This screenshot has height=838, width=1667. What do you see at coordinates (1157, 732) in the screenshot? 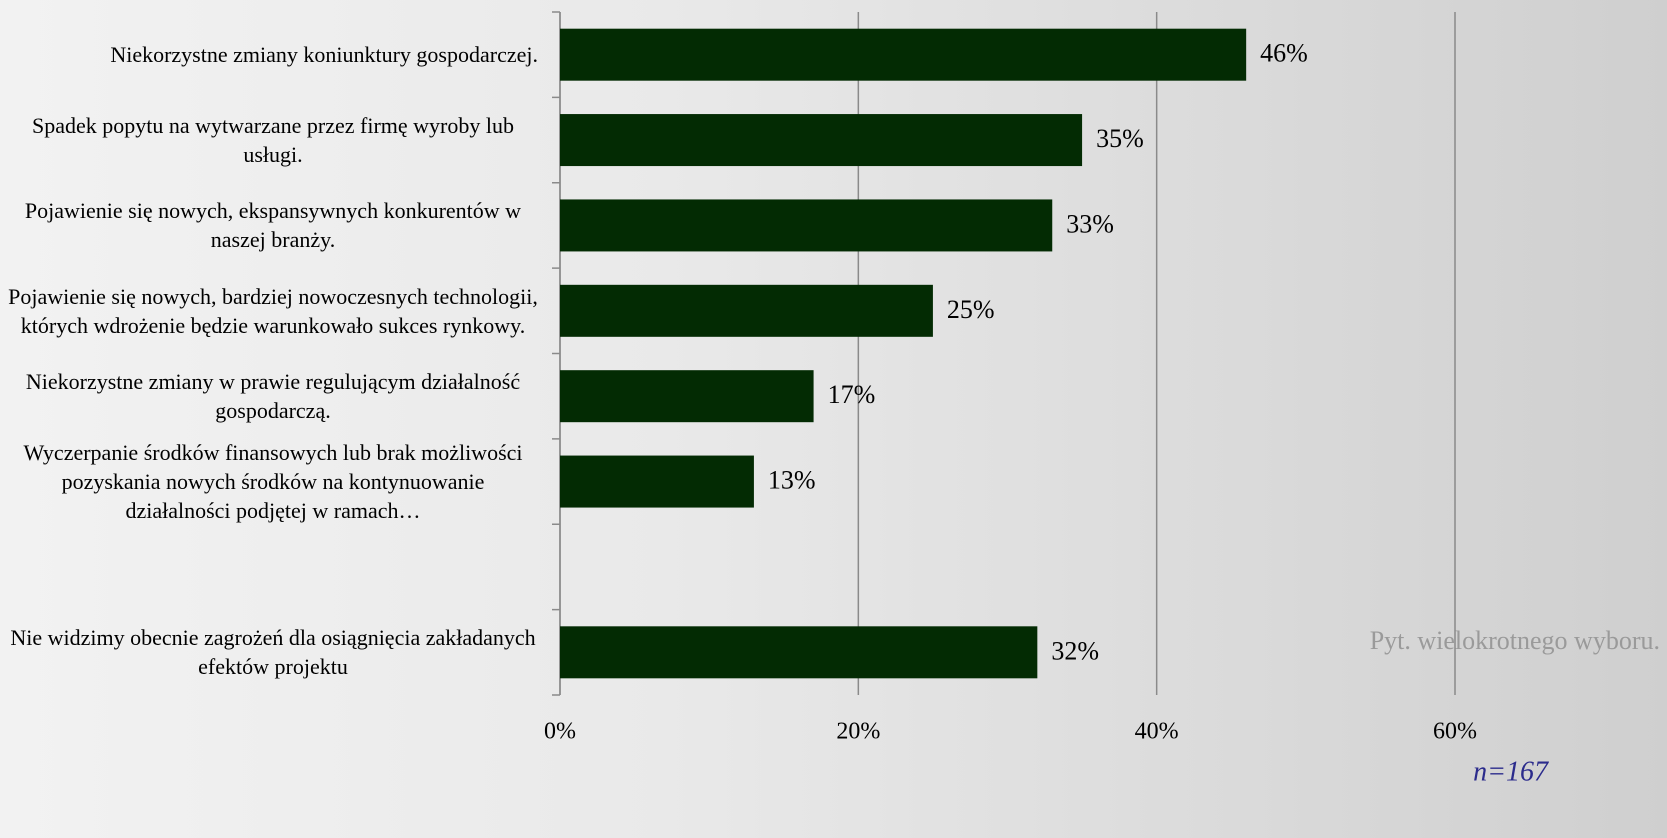
I see `x-tick-label: 40%` at bounding box center [1157, 732].